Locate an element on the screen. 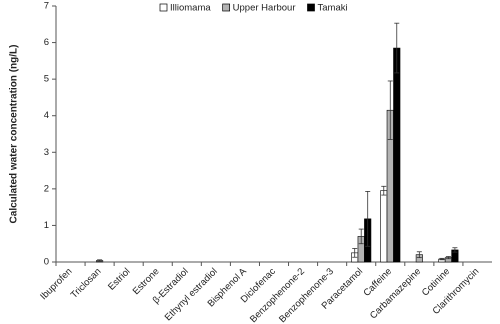  y-tick-label: 5 is located at coordinates (46, 79).